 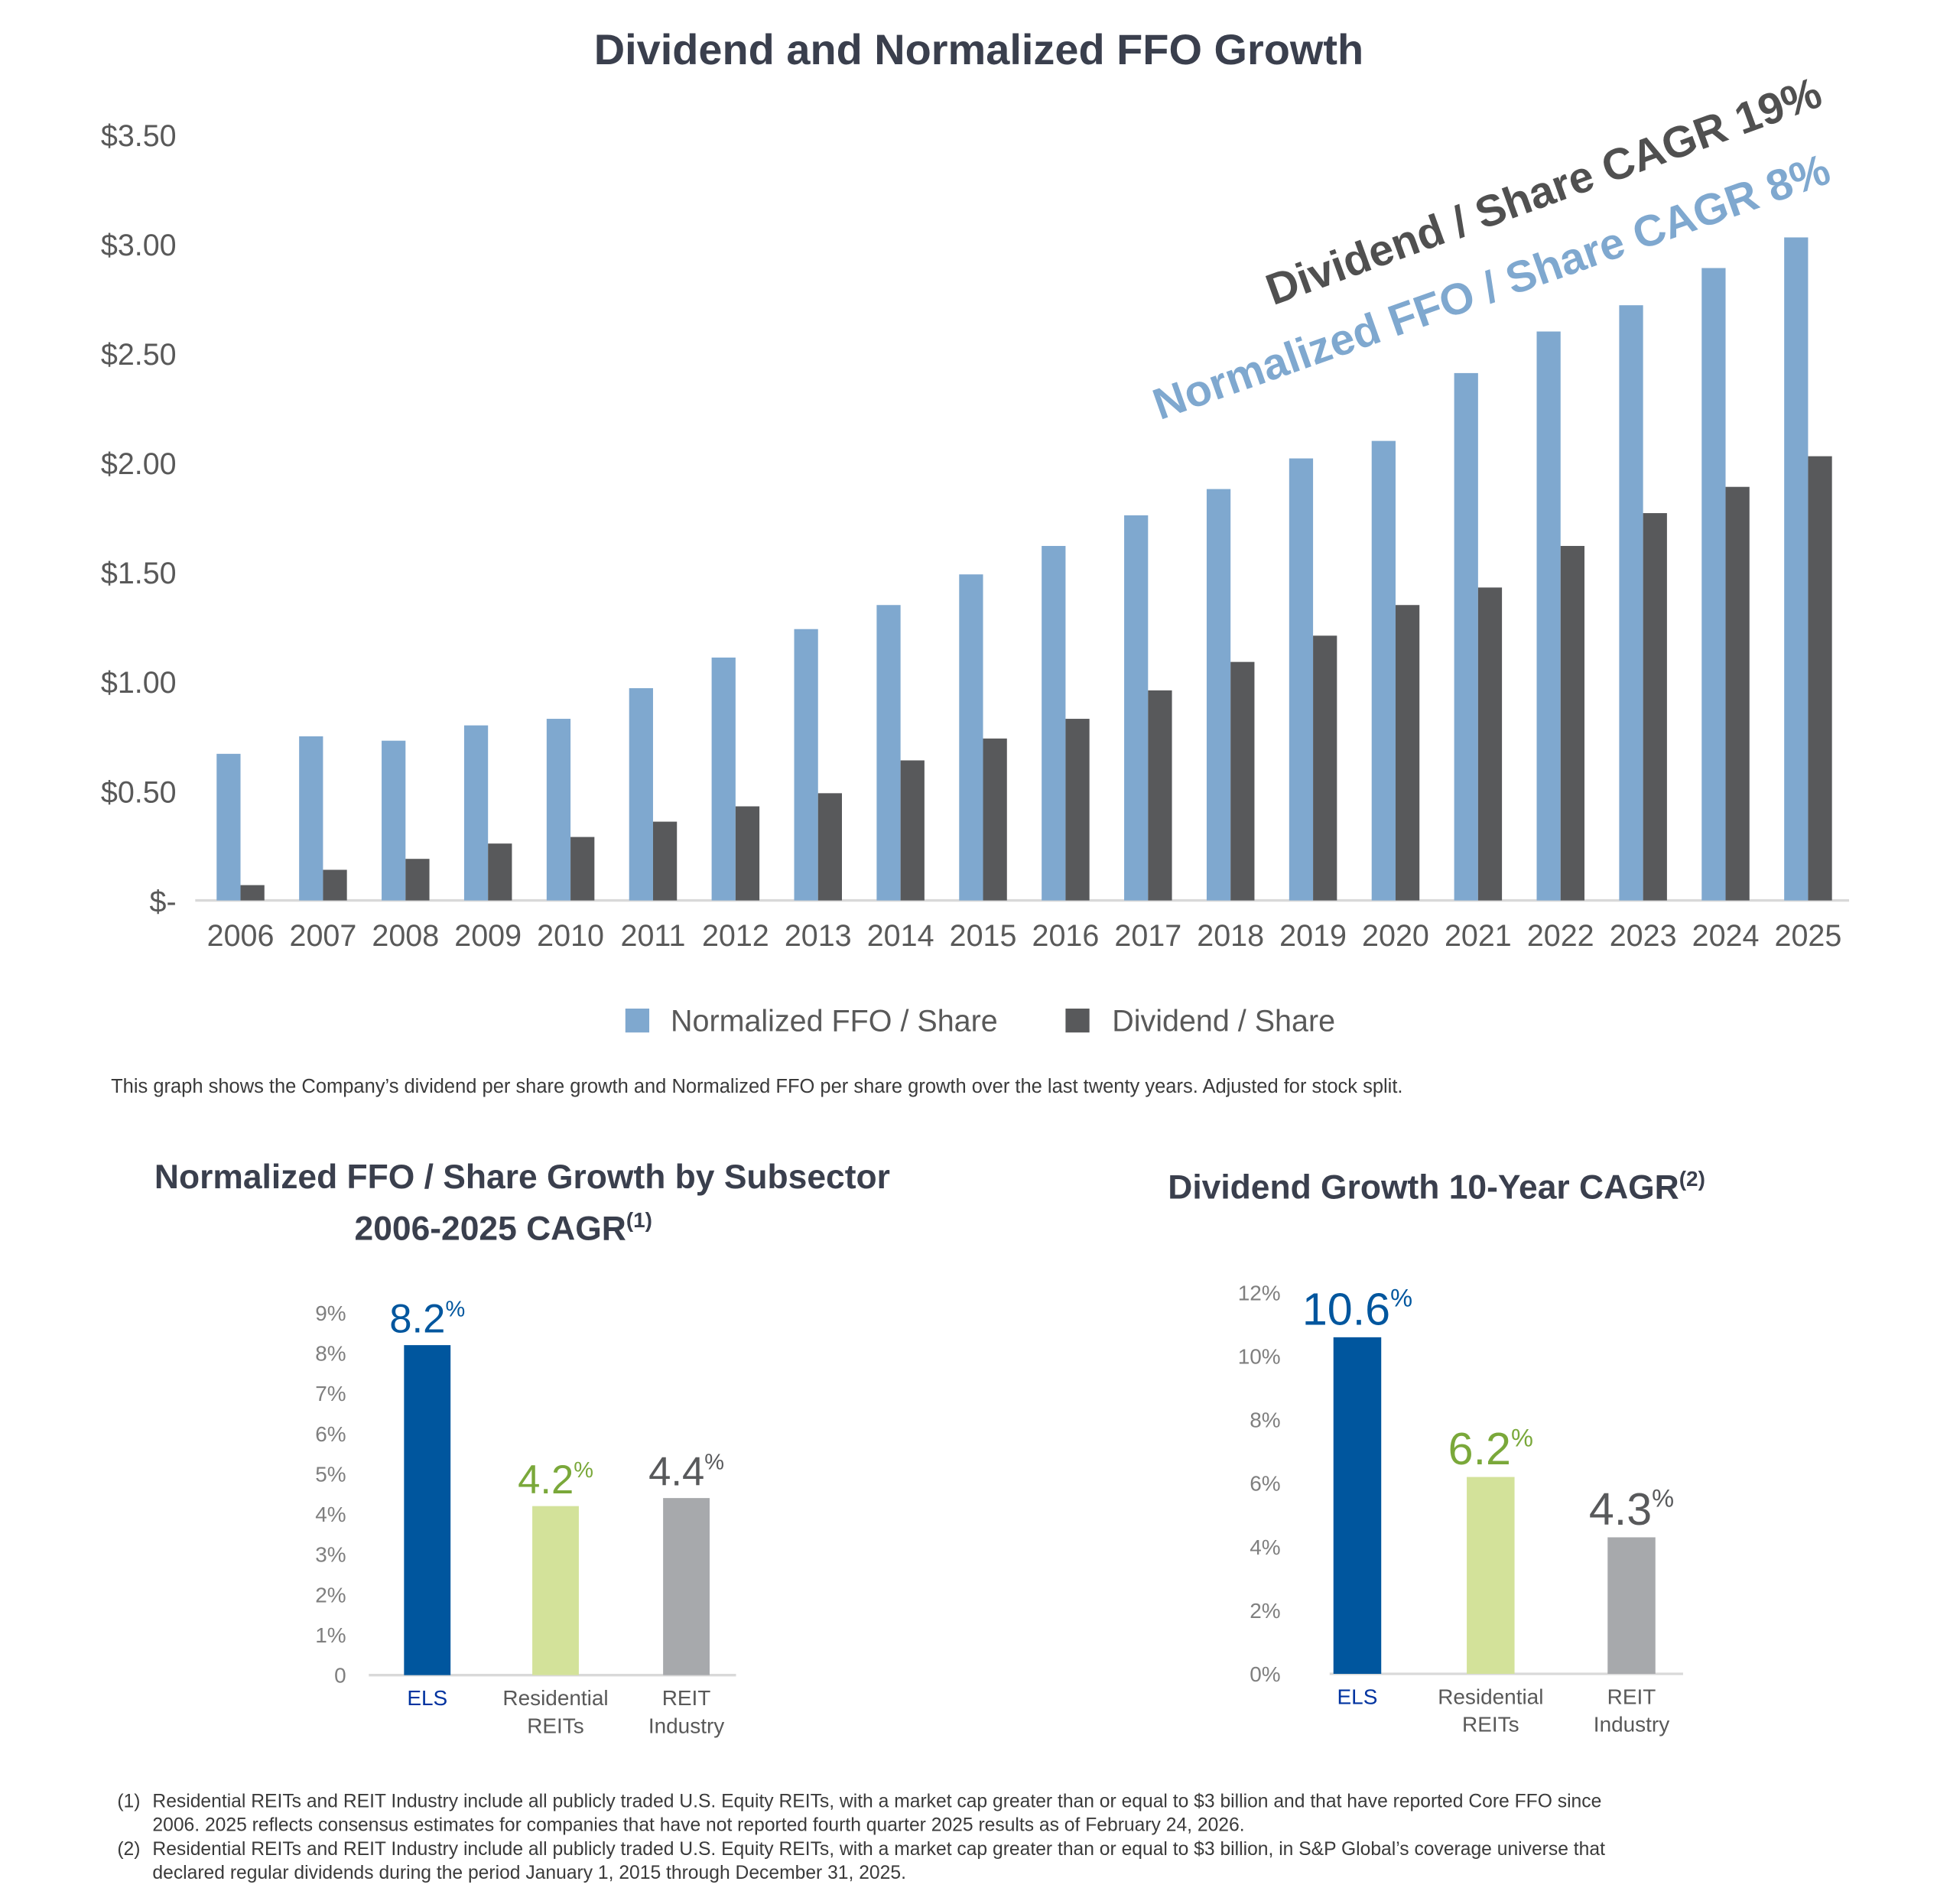 What do you see at coordinates (1259, 1357) in the screenshot?
I see `y-tick-label: 10%` at bounding box center [1259, 1357].